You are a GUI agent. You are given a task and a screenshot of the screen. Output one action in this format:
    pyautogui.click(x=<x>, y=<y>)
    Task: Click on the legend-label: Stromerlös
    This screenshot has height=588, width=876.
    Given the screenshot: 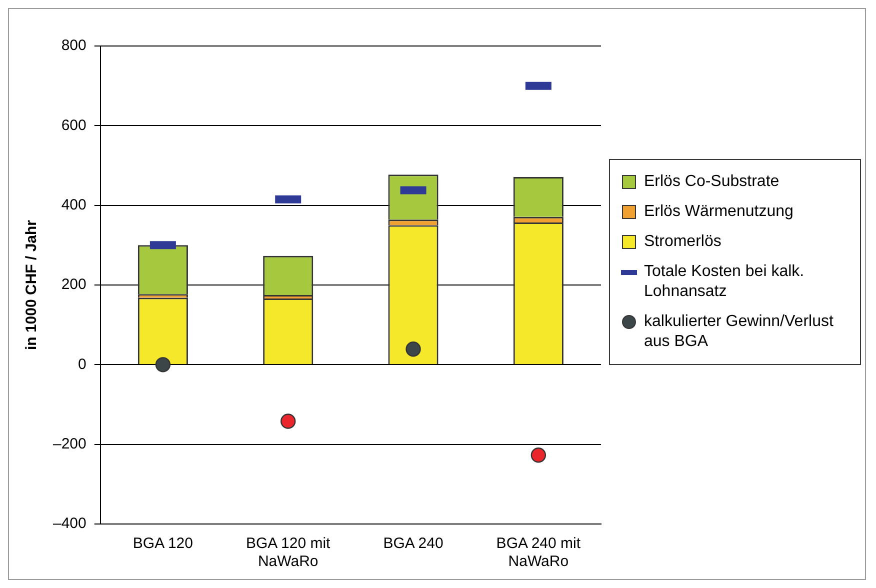 What is the action you would take?
    pyautogui.click(x=683, y=242)
    